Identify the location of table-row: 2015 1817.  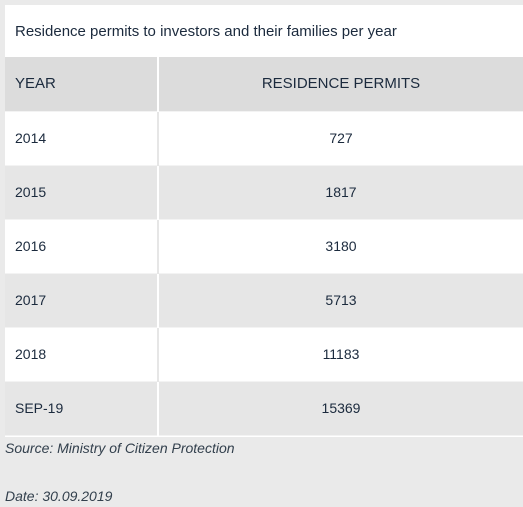
(264, 192).